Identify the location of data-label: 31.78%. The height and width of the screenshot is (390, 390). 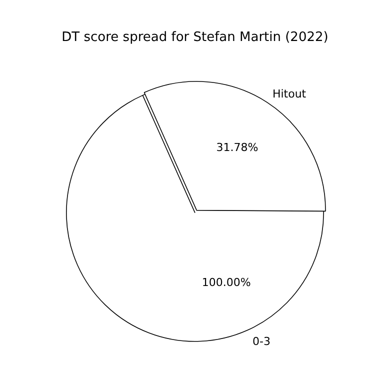
(237, 147).